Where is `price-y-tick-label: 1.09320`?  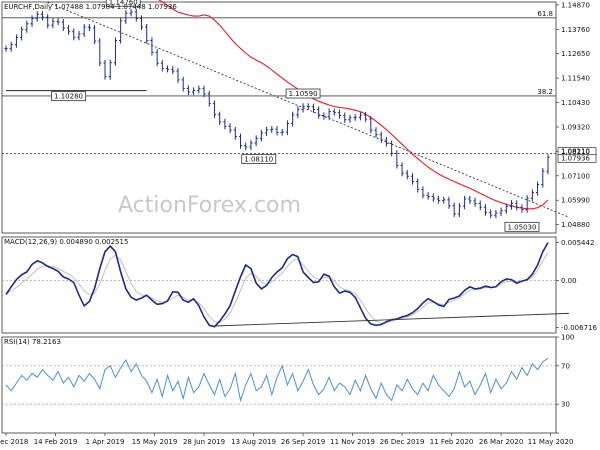 price-y-tick-label: 1.09320 is located at coordinates (575, 127).